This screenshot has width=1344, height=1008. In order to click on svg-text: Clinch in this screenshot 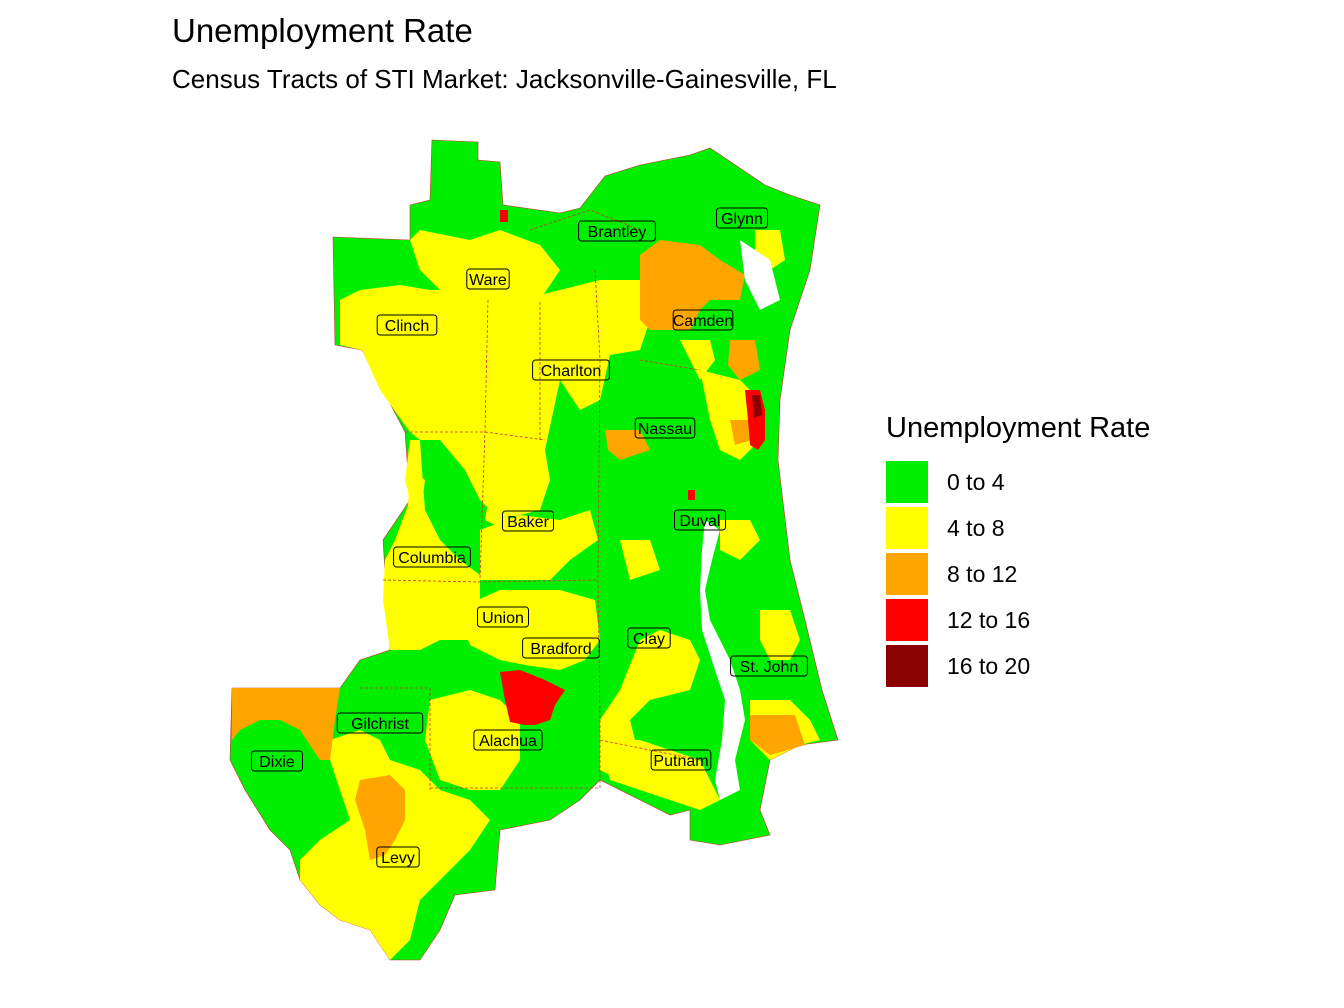, I will do `click(407, 326)`.